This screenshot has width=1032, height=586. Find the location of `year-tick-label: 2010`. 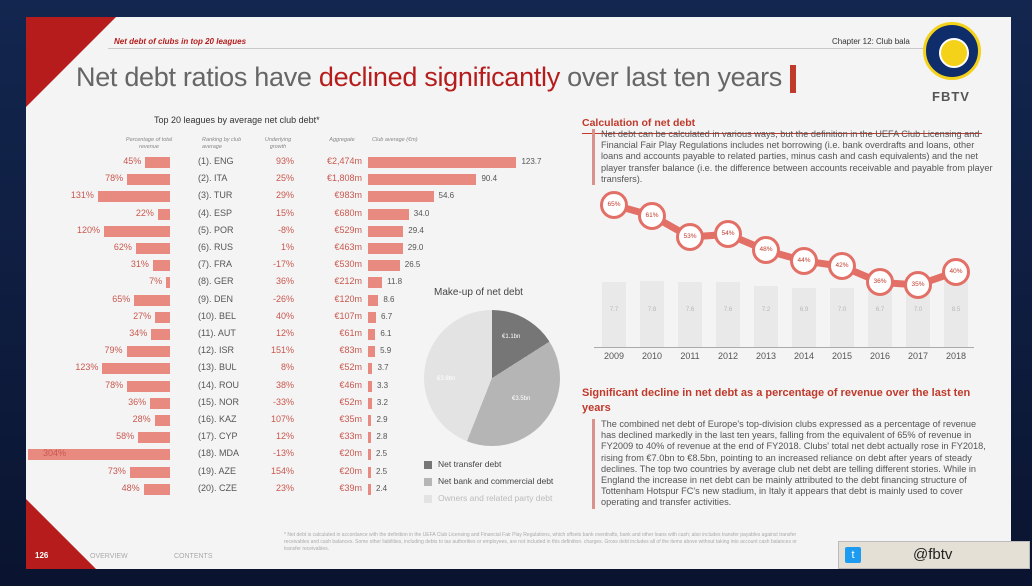

year-tick-label: 2010 is located at coordinates (652, 356).